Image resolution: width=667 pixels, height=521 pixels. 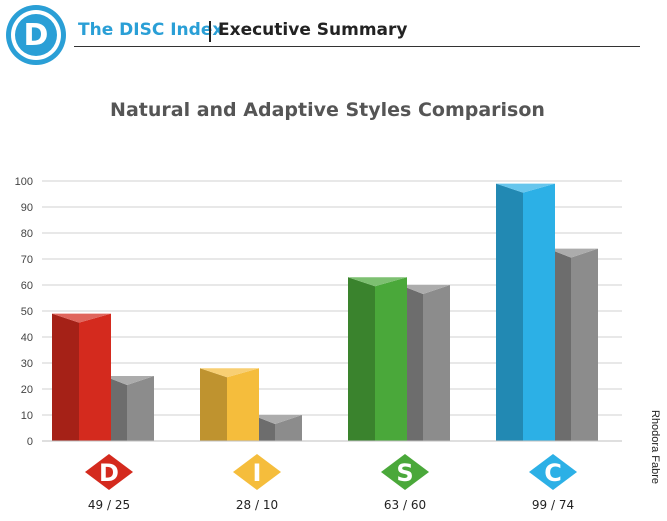 I want to click on header-rule, so click(x=357, y=46).